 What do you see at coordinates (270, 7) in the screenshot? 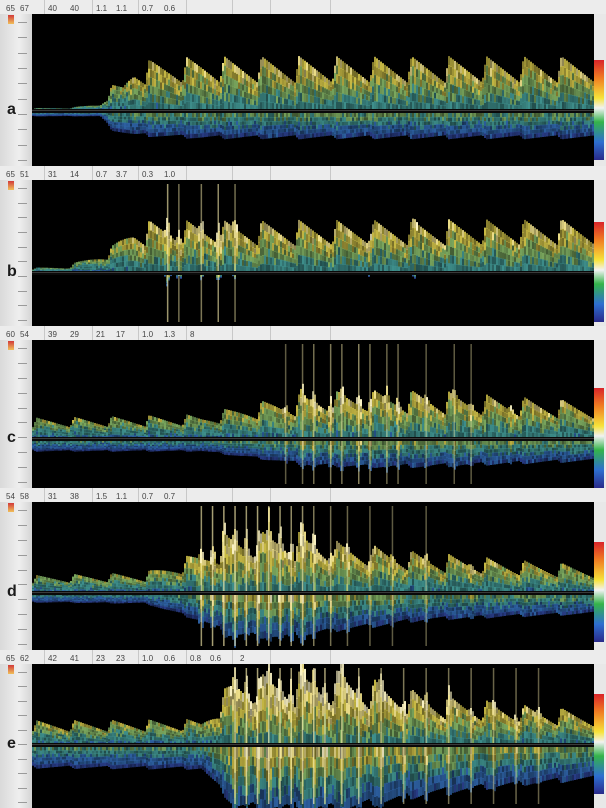
I see `header-divider` at bounding box center [270, 7].